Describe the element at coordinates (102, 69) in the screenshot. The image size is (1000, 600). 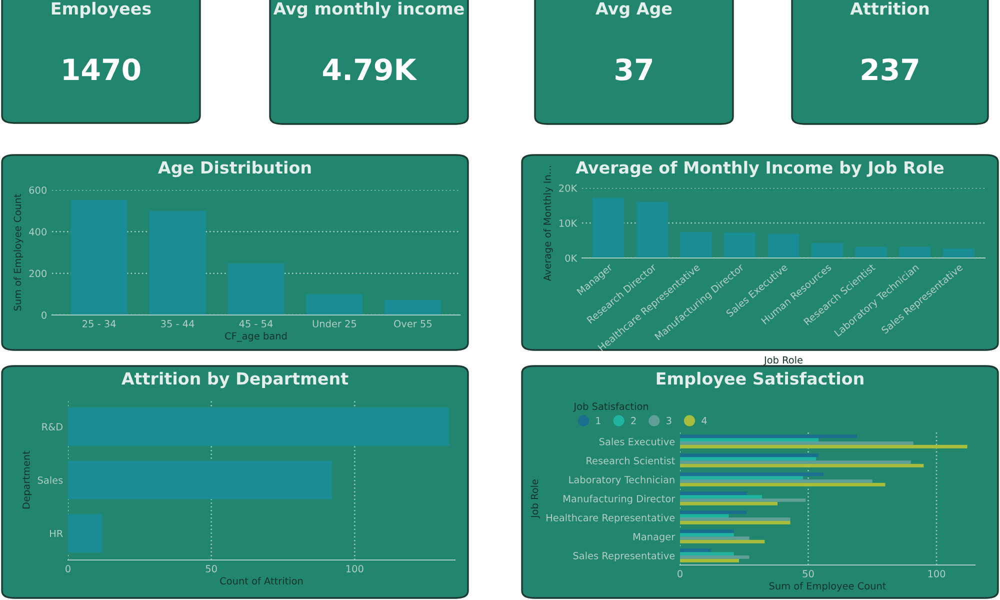
I see `text: 1470` at that location.